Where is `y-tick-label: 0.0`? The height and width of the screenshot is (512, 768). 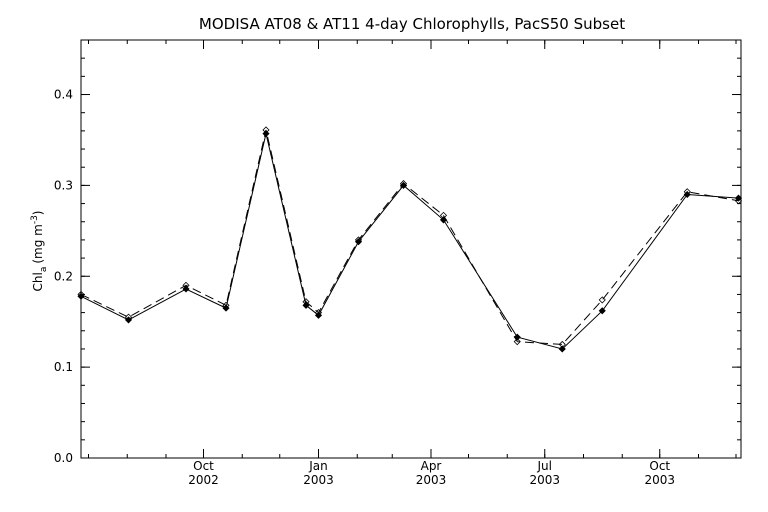
y-tick-label: 0.0 is located at coordinates (63, 458).